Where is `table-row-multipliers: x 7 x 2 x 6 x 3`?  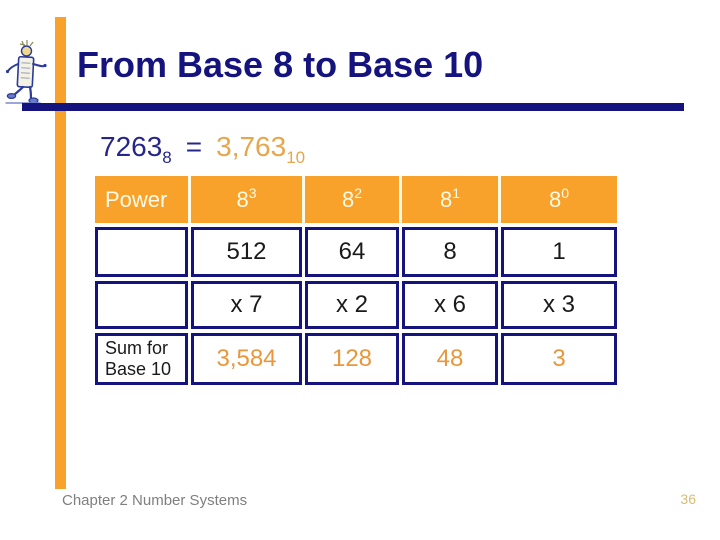 table-row-multipliers: x 7 x 2 x 6 x 3 is located at coordinates (356, 305).